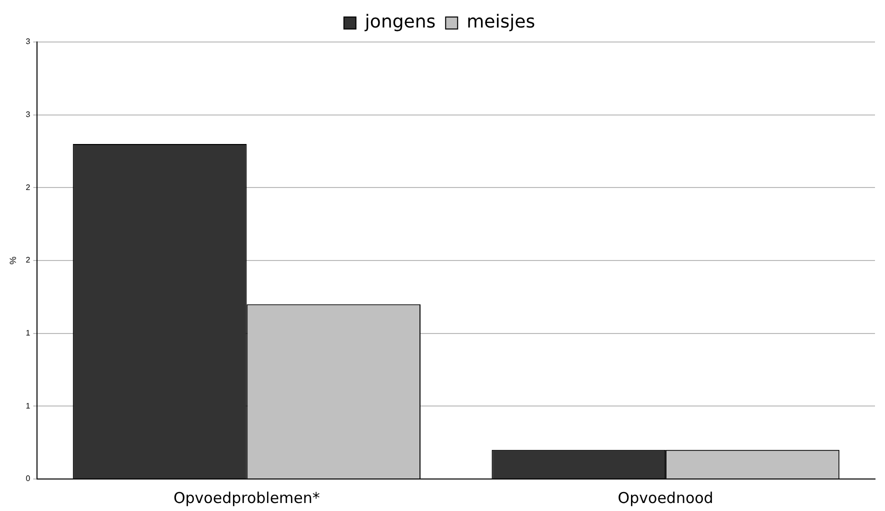  I want to click on x-tick-label: Opvoednood, so click(666, 497).